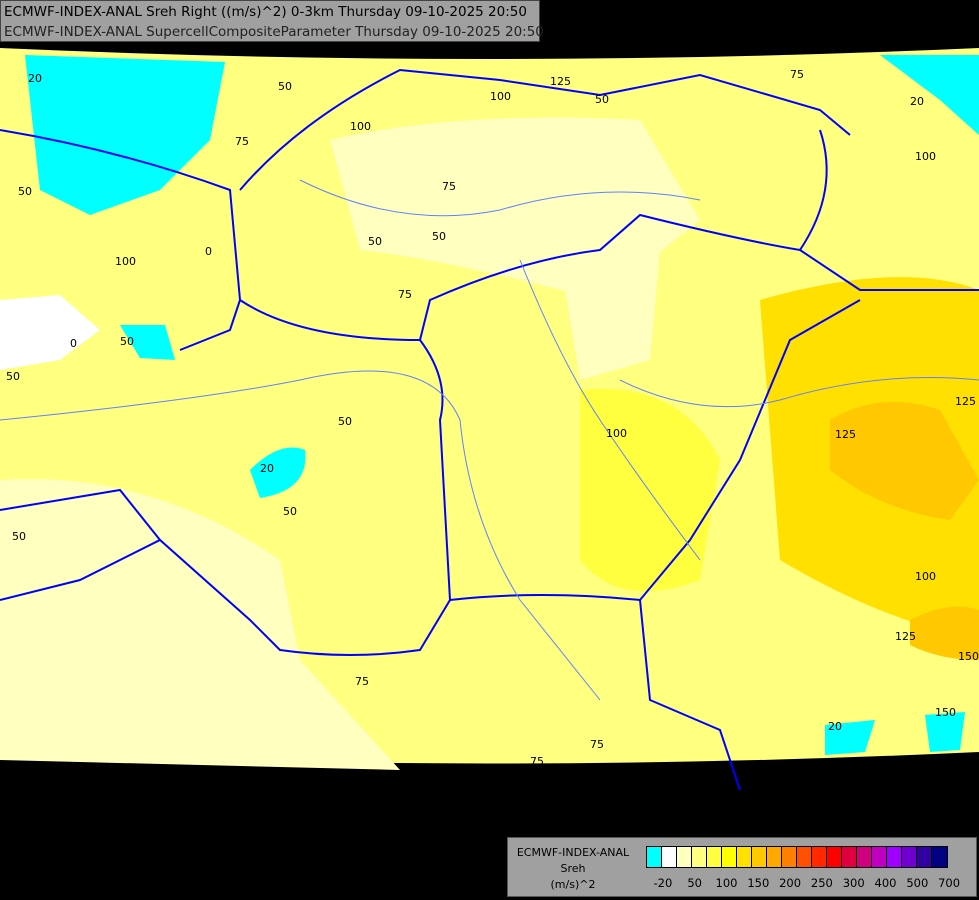 This screenshot has height=900, width=979. What do you see at coordinates (573, 852) in the screenshot?
I see `legend-model: ECMWF-INDEX-ANAL` at bounding box center [573, 852].